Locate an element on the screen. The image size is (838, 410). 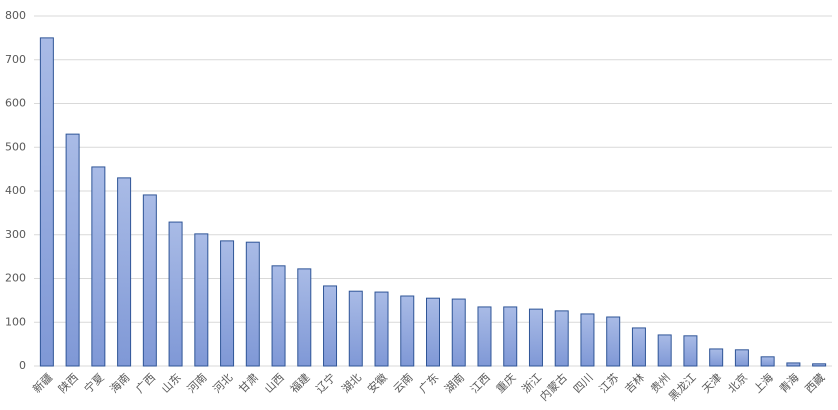
y-tick-label: 700 is located at coordinates (15, 59).